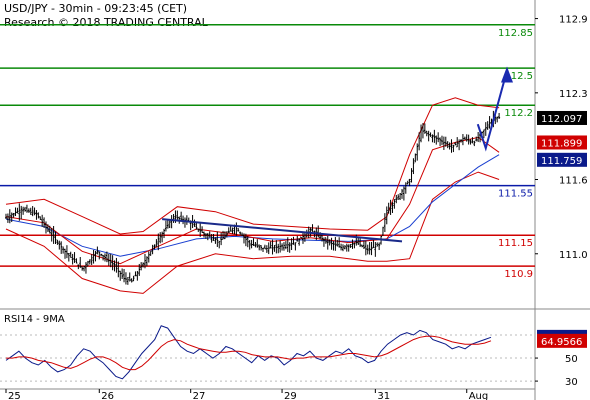 This screenshot has width=590, height=400. Describe the element at coordinates (282, 230) in the screenshot. I see `trendline` at that location.